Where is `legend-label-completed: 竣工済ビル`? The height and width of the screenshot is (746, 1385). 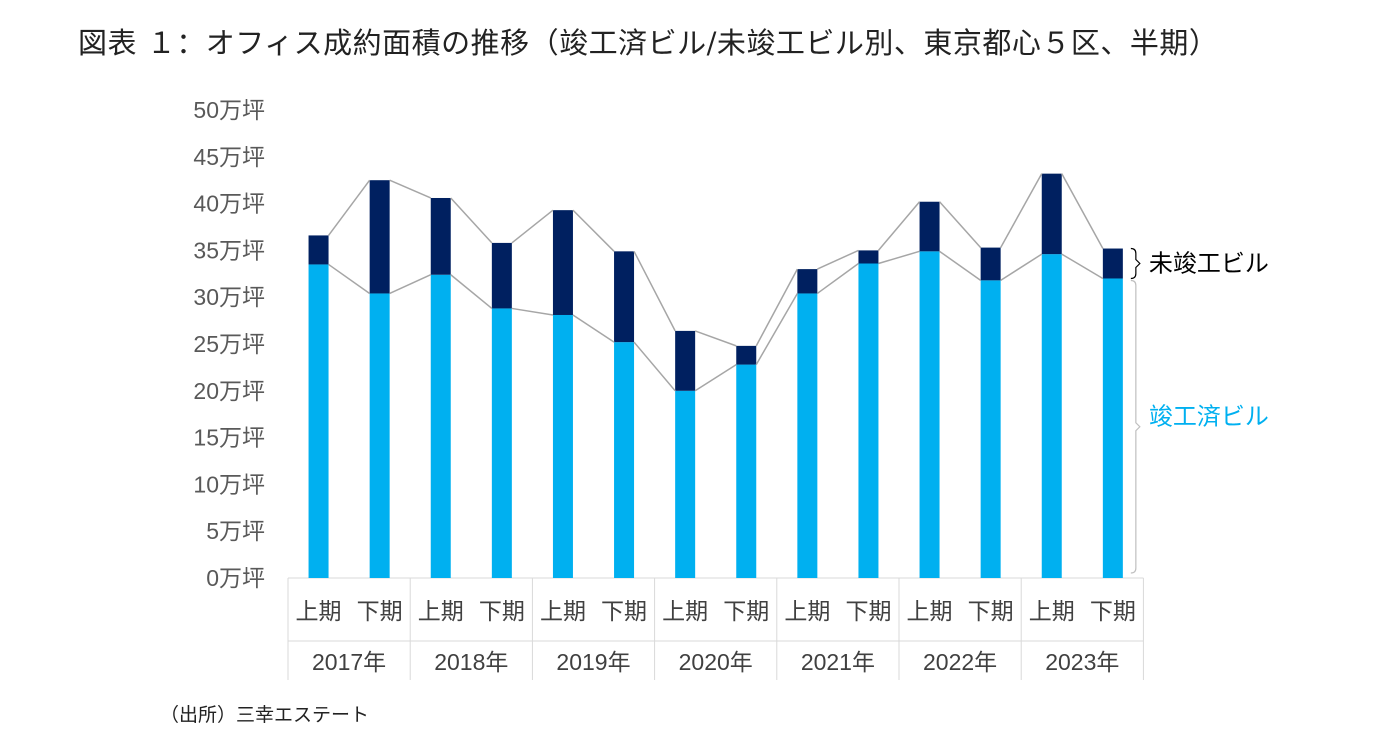 legend-label-completed: 竣工済ビル is located at coordinates (1209, 417).